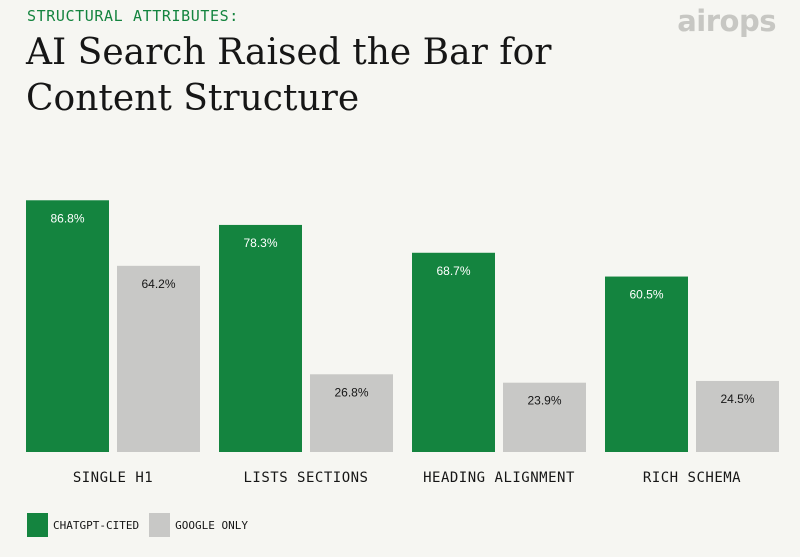 This screenshot has width=800, height=557. What do you see at coordinates (96, 525) in the screenshot?
I see `legend-label-chatgpt: CHATGPT-CITED` at bounding box center [96, 525].